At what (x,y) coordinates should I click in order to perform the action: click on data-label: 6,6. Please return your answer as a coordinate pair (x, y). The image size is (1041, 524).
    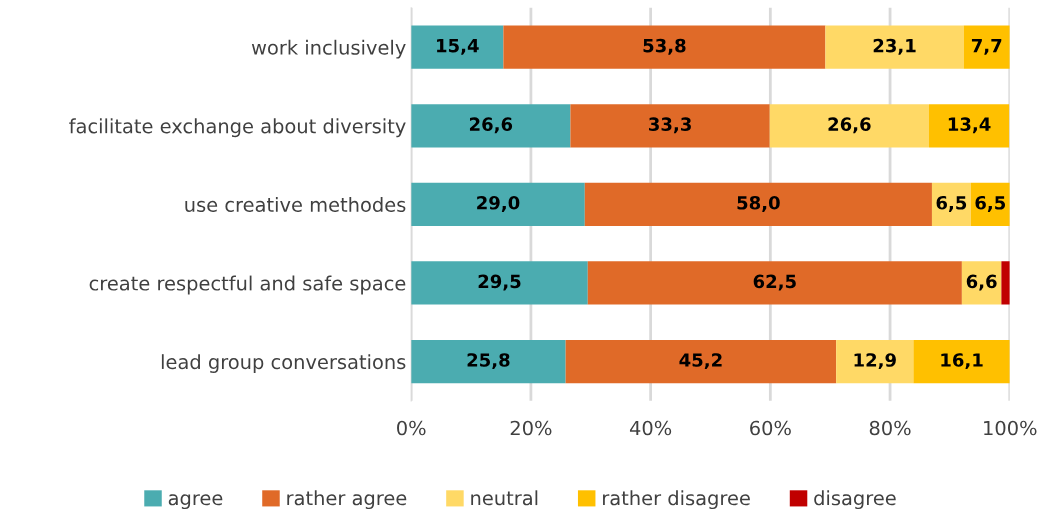
    Looking at the image, I should click on (981, 282).